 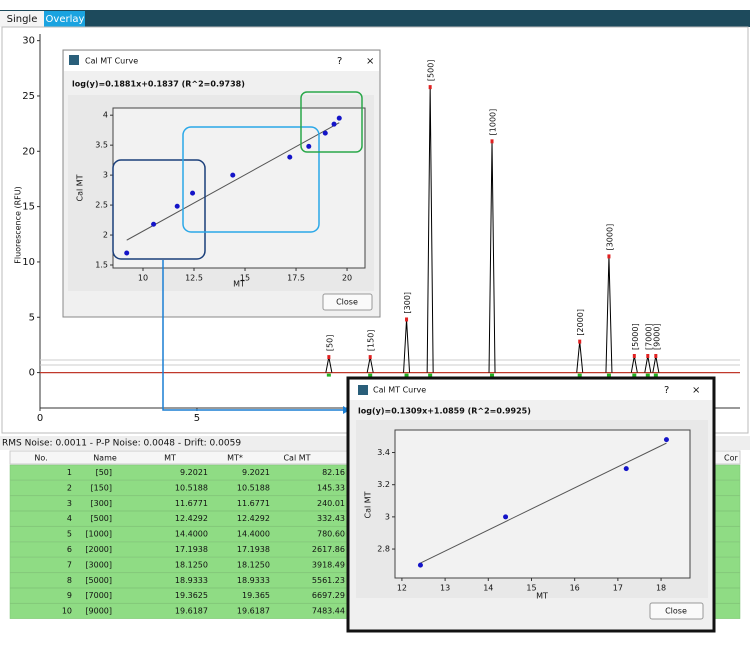 What do you see at coordinates (221, 61) in the screenshot?
I see `title-bar` at bounding box center [221, 61].